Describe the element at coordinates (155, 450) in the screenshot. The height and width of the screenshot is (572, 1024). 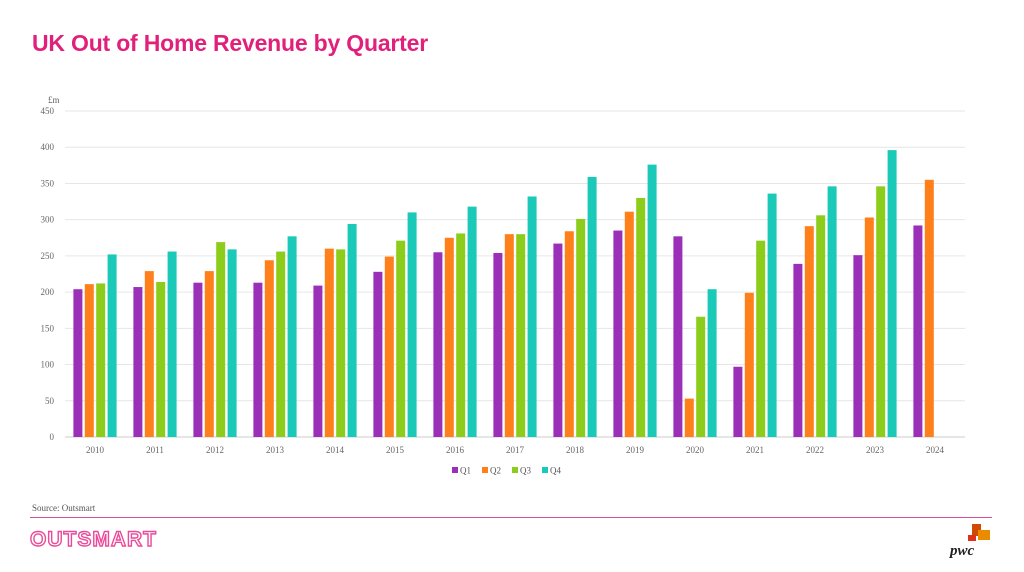
I see `x-tick-label: 2011` at that location.